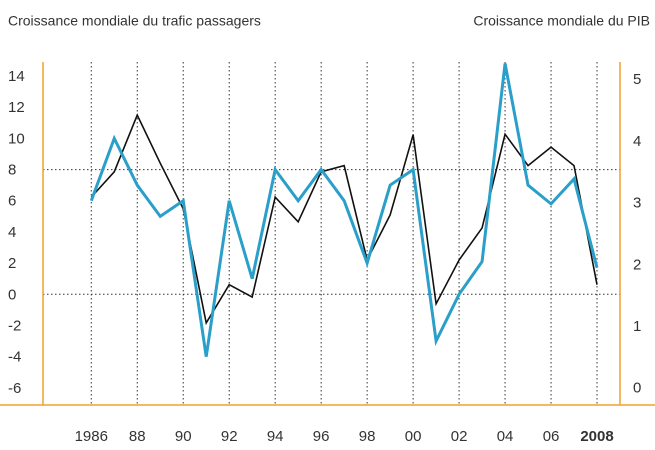  What do you see at coordinates (637, 326) in the screenshot?
I see `y2-tick-label: 1` at bounding box center [637, 326].